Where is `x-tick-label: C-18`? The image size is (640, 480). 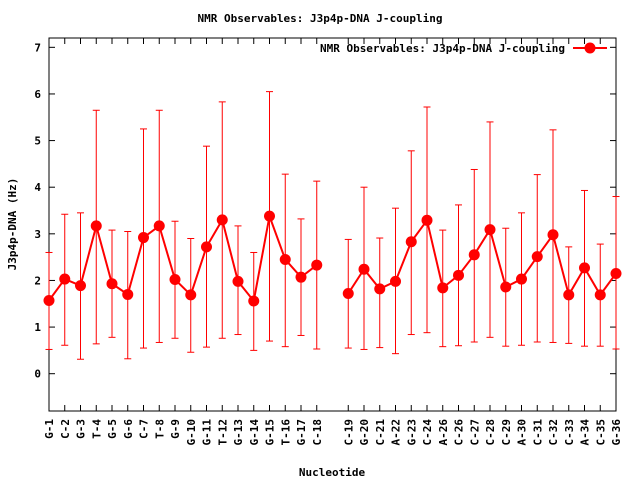
x-tick-label: C-18 is located at coordinates (317, 432).